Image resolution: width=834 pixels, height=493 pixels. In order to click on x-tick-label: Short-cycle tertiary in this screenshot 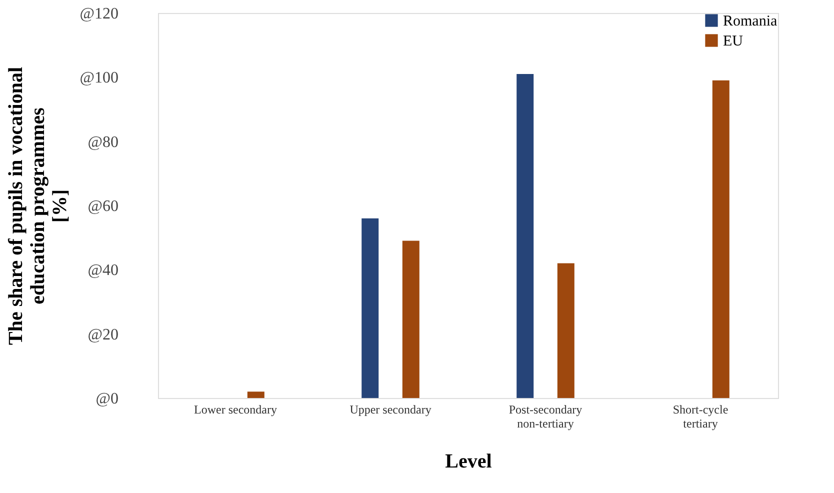, I will do `click(700, 416)`.